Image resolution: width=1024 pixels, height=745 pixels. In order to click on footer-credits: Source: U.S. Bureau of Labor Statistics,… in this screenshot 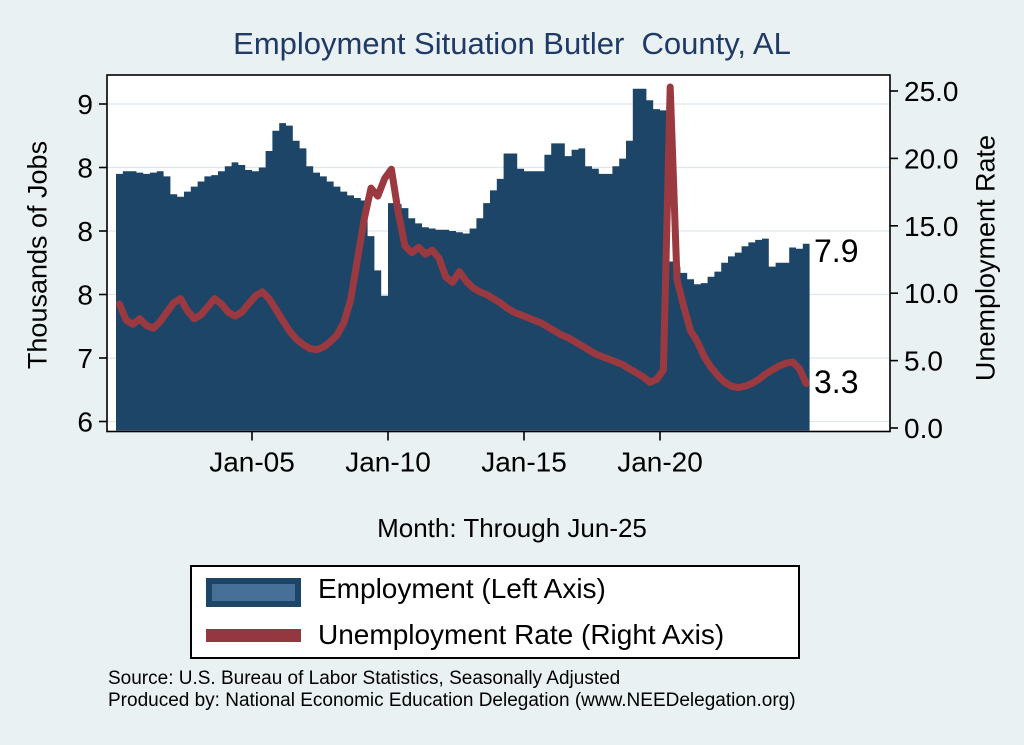, I will do `click(452, 690)`.